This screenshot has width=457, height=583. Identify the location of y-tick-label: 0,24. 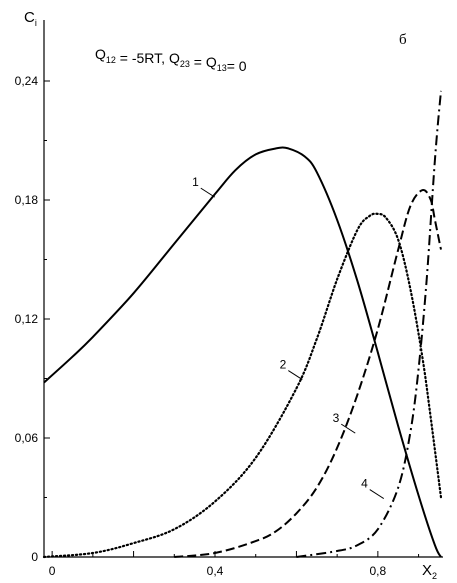
(27, 81).